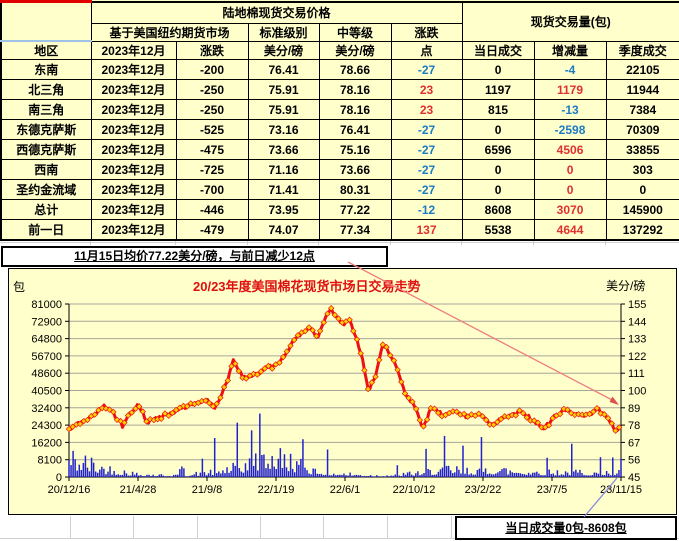  Describe the element at coordinates (355, 230) in the screenshot. I see `cell-middling: 77.34` at that location.